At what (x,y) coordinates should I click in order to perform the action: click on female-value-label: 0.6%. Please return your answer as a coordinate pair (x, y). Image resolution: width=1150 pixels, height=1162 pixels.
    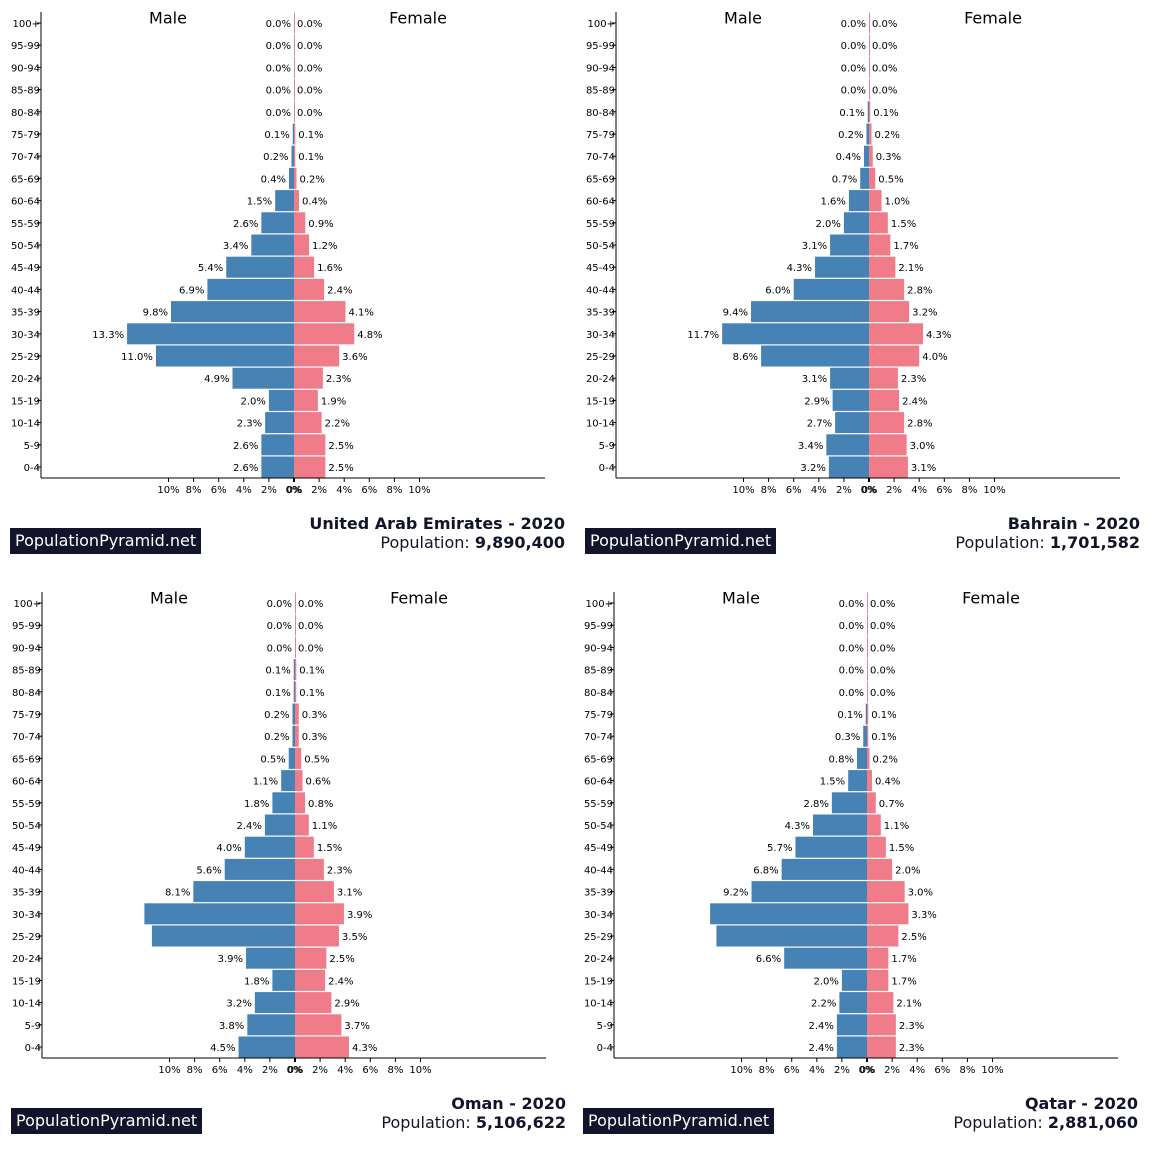
    Looking at the image, I should click on (318, 782).